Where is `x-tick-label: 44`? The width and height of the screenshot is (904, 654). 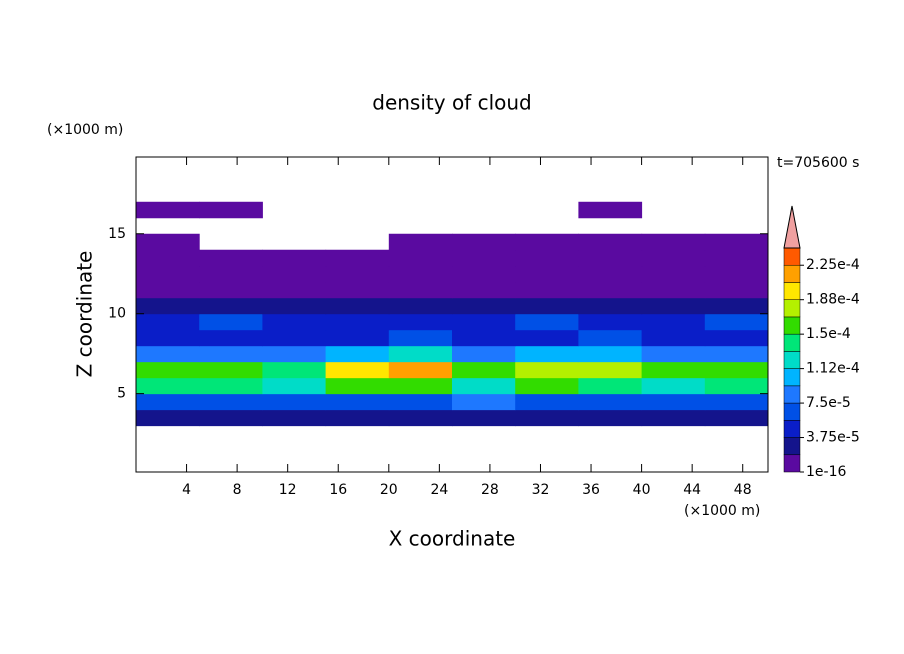 x-tick-label: 44 is located at coordinates (692, 490).